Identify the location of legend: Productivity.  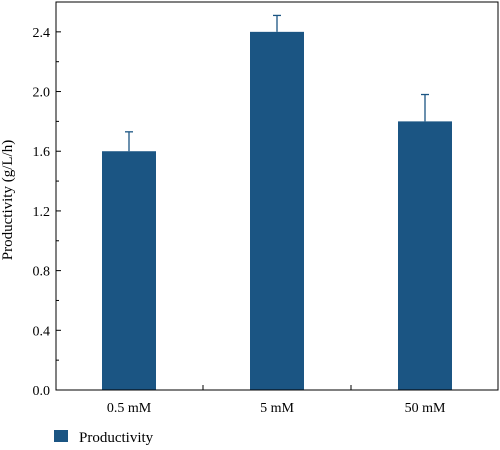
(104, 438).